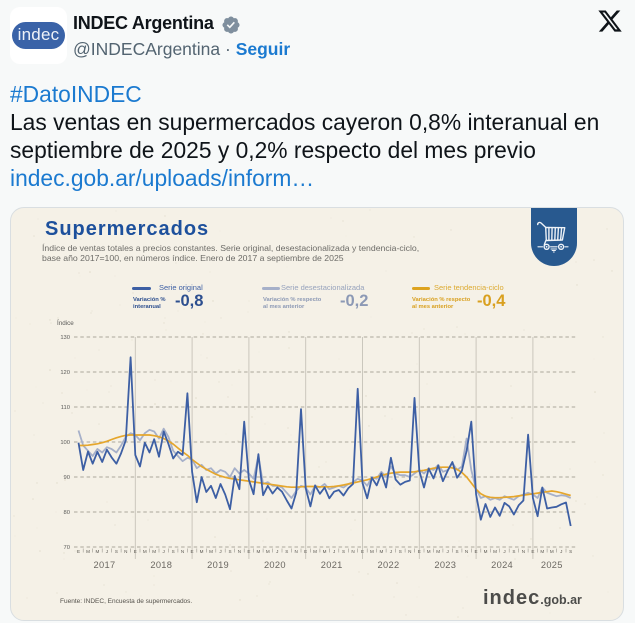  What do you see at coordinates (502, 565) in the screenshot?
I see `svg-text: 2024` at bounding box center [502, 565].